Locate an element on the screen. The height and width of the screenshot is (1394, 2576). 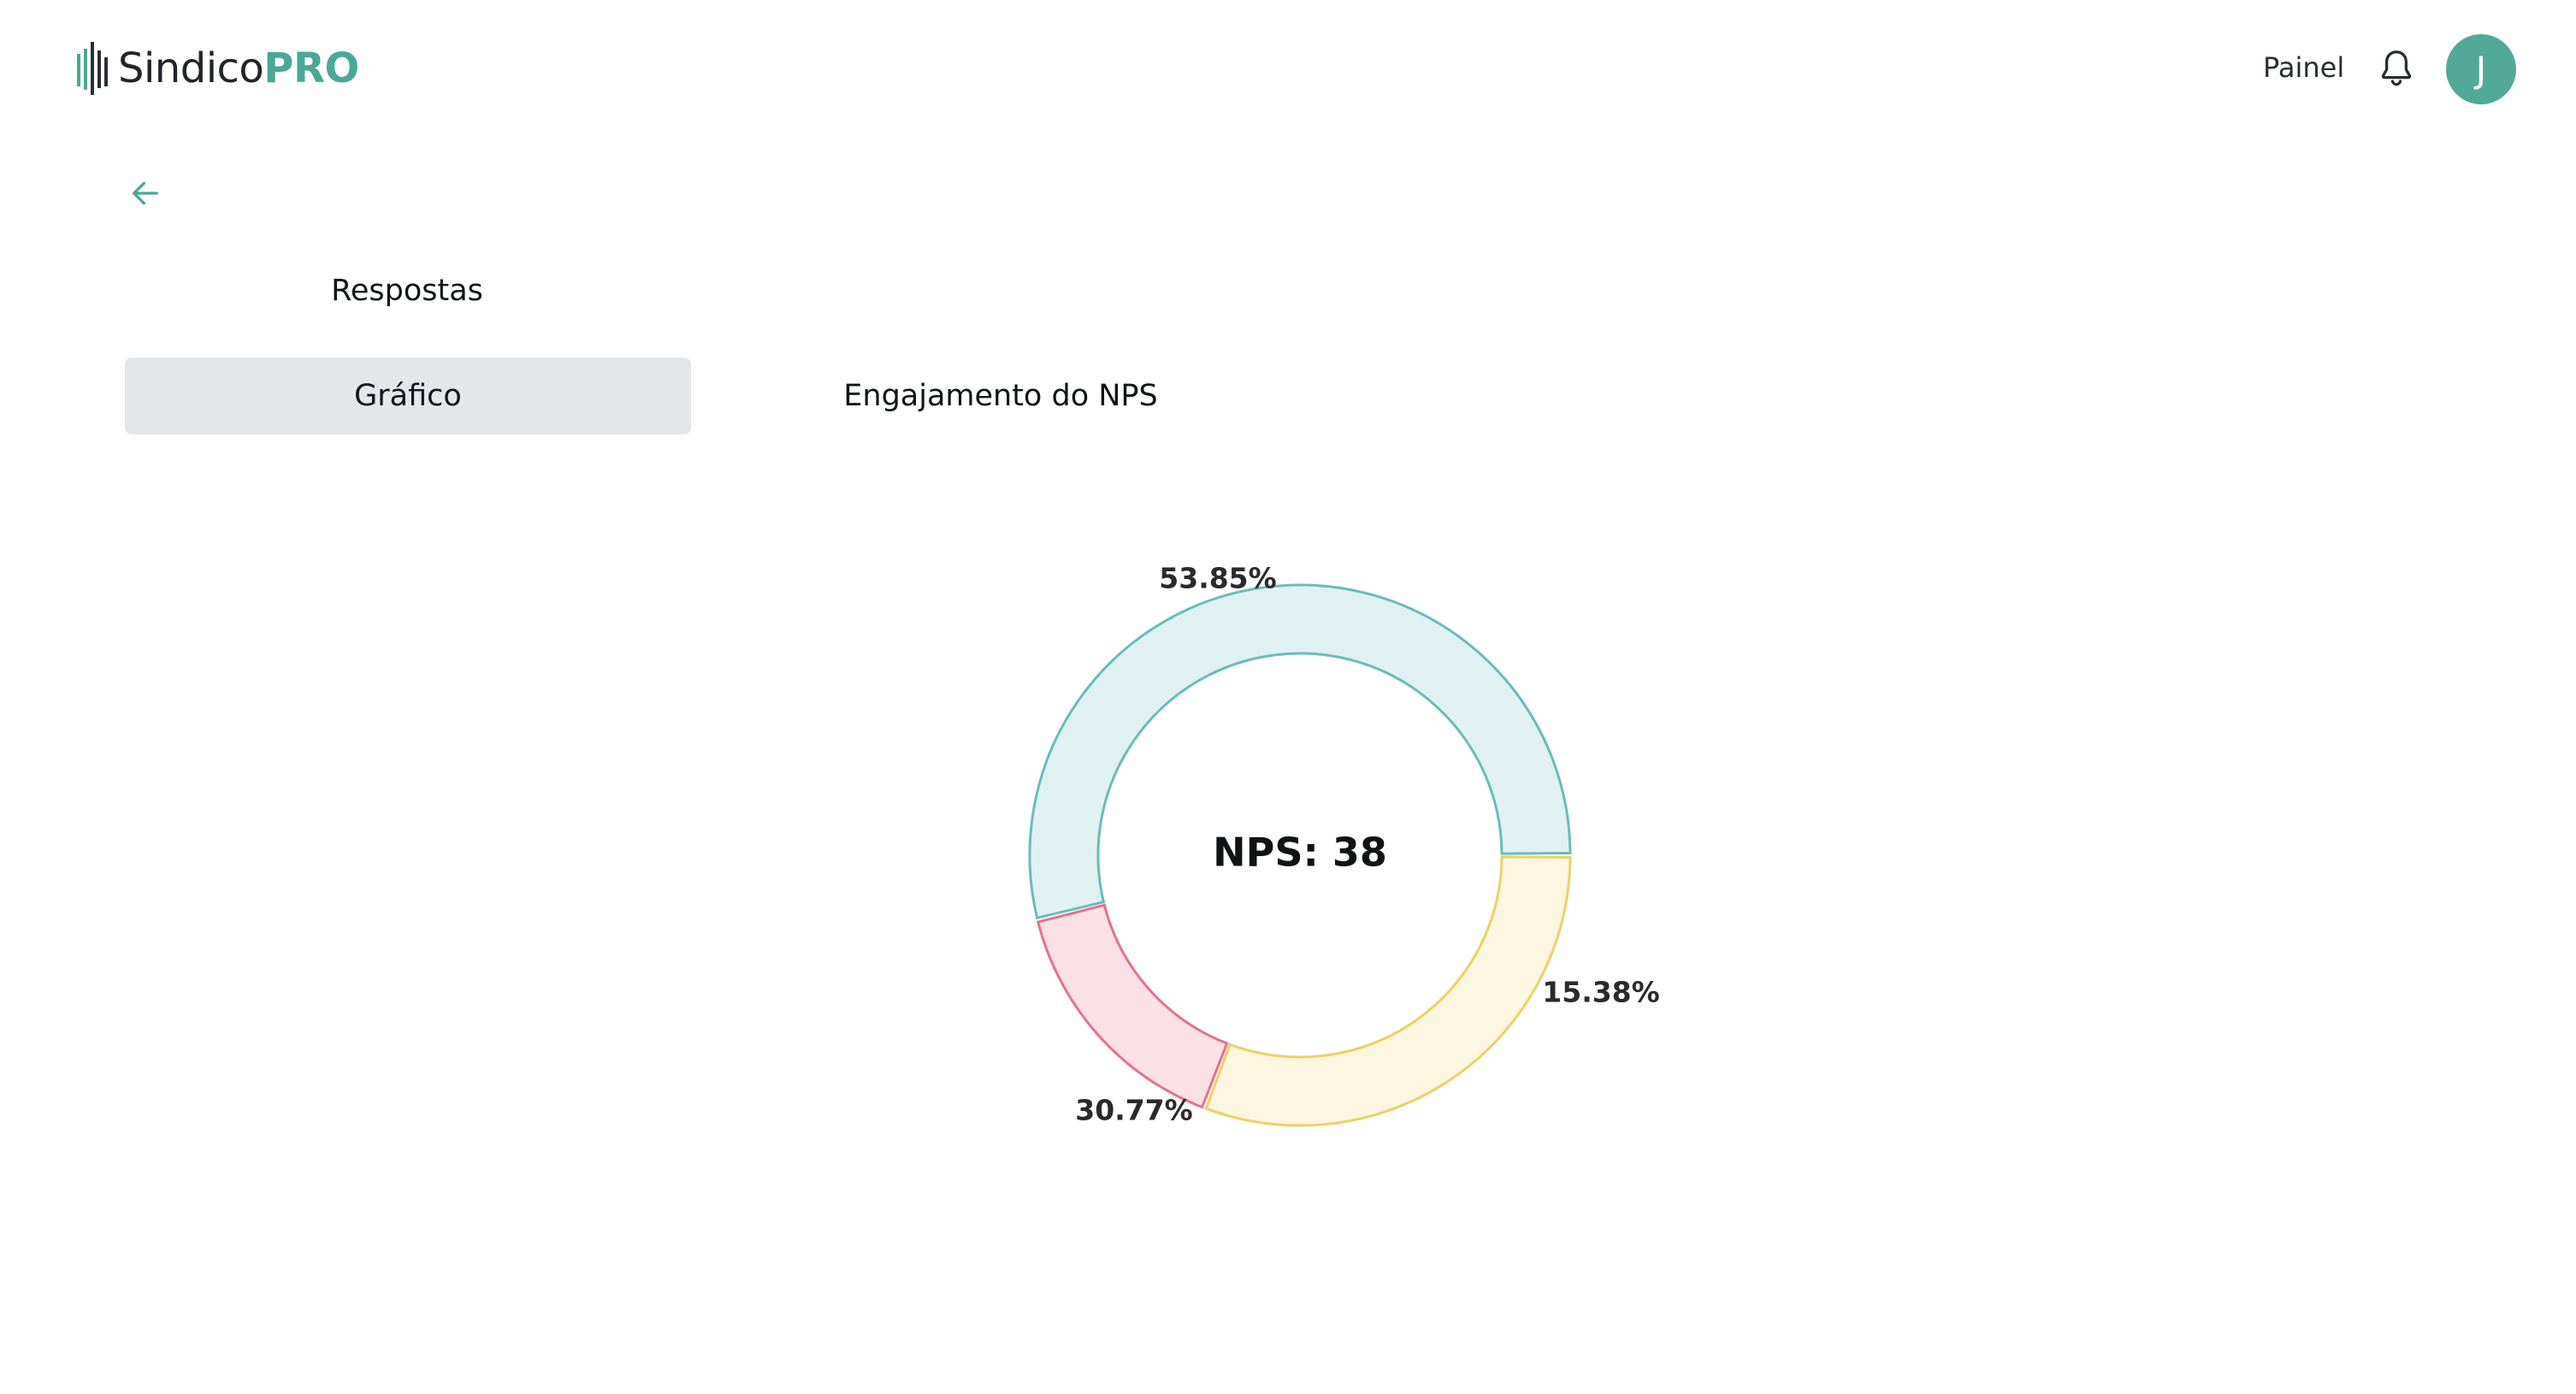
nps-donut-chart: 53.85% 15.38% 30.77% NPS: 38 is located at coordinates (1300, 872).